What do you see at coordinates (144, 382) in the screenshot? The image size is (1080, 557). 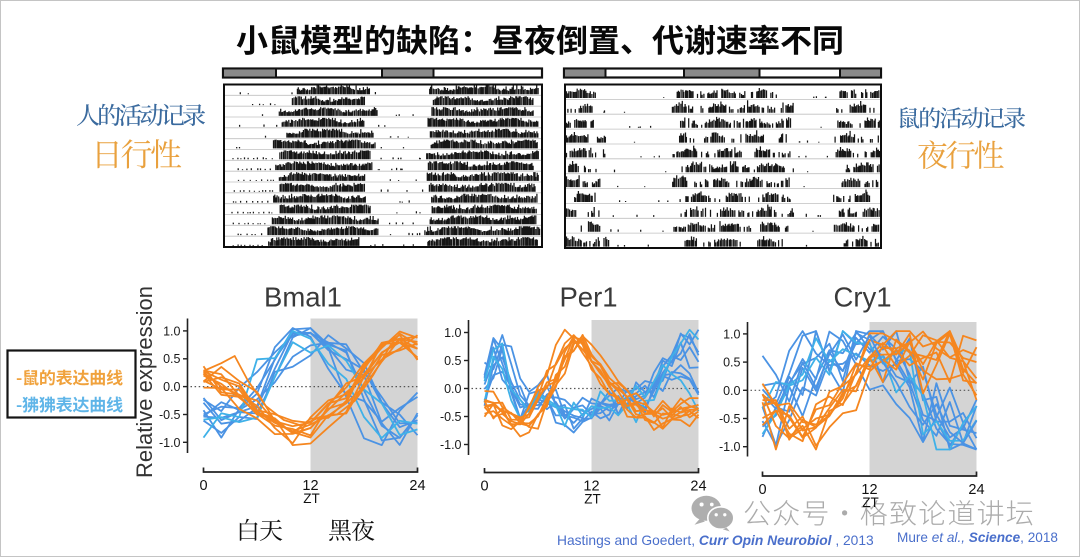 I see `svg-text: Relative expression` at bounding box center [144, 382].